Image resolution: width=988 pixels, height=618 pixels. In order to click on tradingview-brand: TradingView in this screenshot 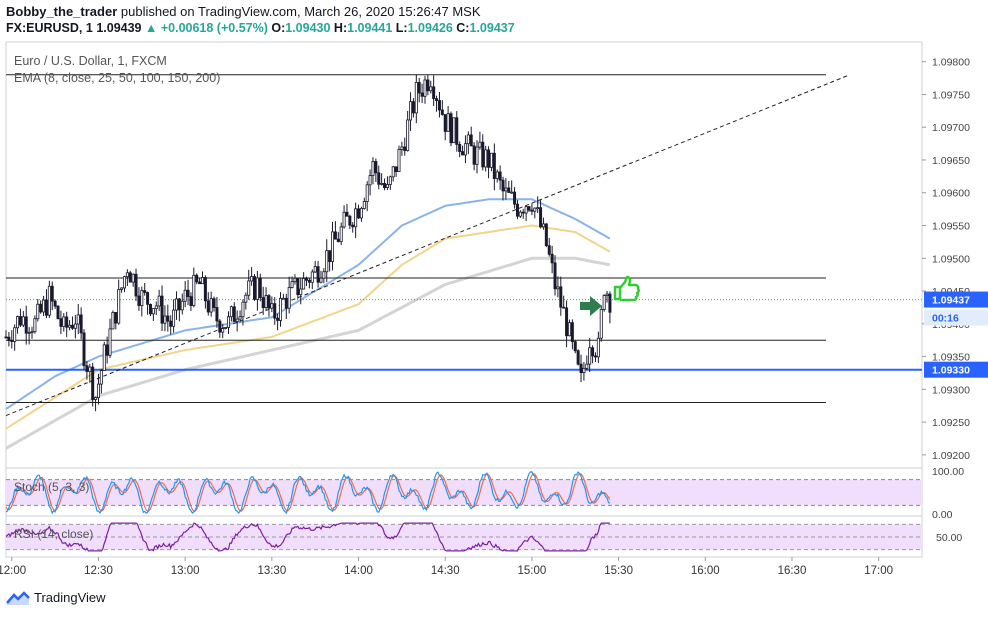, I will do `click(70, 597)`.